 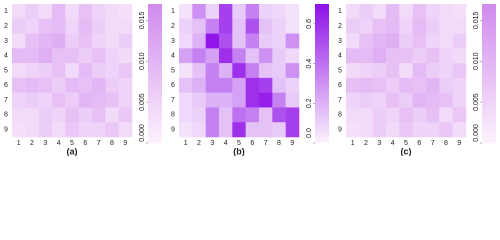 What do you see at coordinates (340, 70) in the screenshot?
I see `y-tick-label: 5` at bounding box center [340, 70].